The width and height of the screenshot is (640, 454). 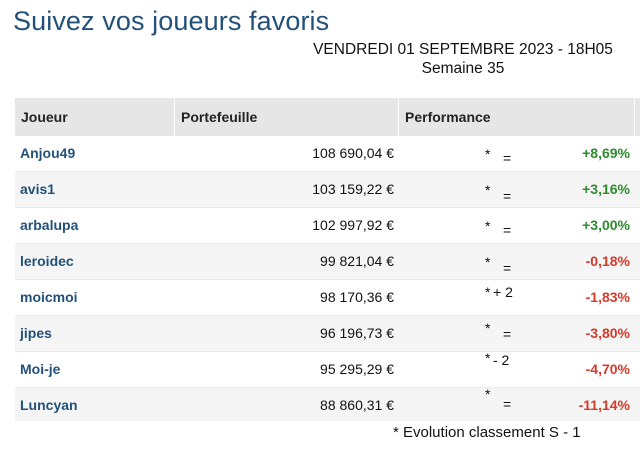 What do you see at coordinates (49, 225) in the screenshot?
I see `player-name-link: arbalupa` at bounding box center [49, 225].